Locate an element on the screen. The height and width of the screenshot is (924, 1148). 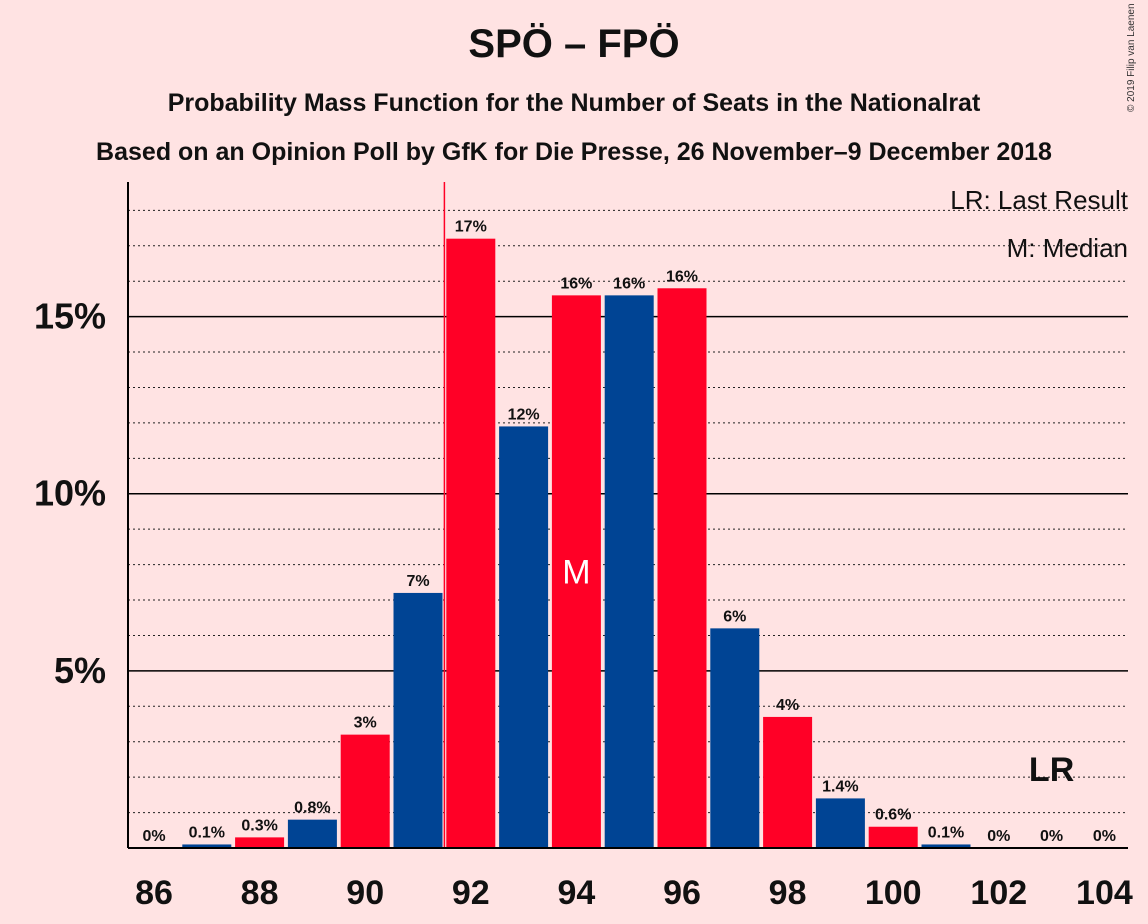
bar-value-label: 0.6% is located at coordinates (893, 815).